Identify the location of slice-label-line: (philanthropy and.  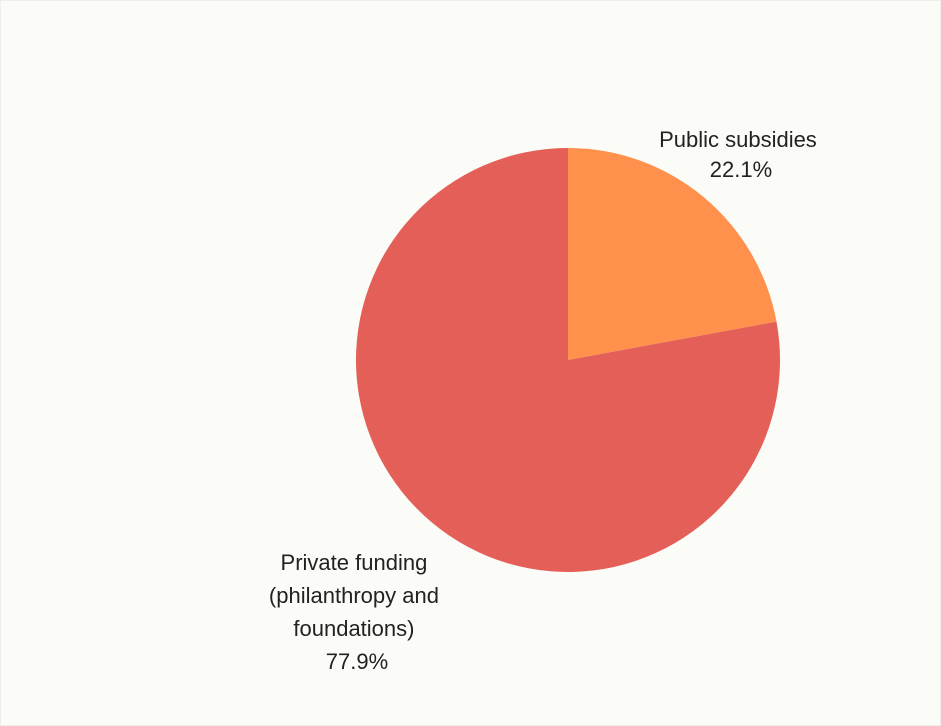
(354, 595).